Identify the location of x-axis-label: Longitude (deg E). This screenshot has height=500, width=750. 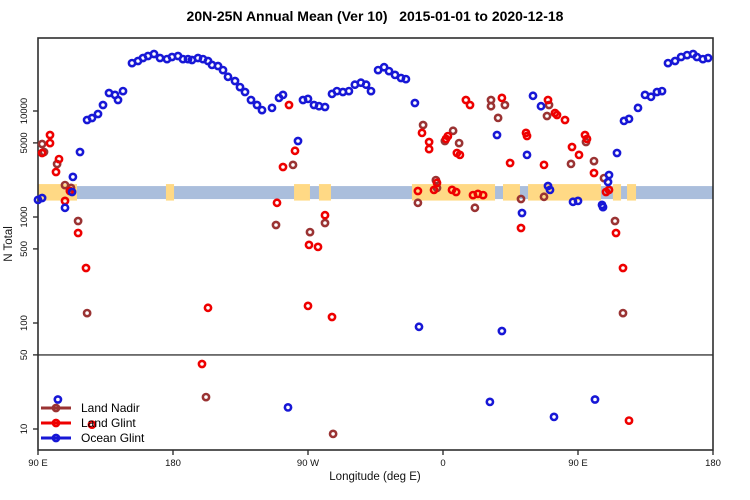
(375, 477).